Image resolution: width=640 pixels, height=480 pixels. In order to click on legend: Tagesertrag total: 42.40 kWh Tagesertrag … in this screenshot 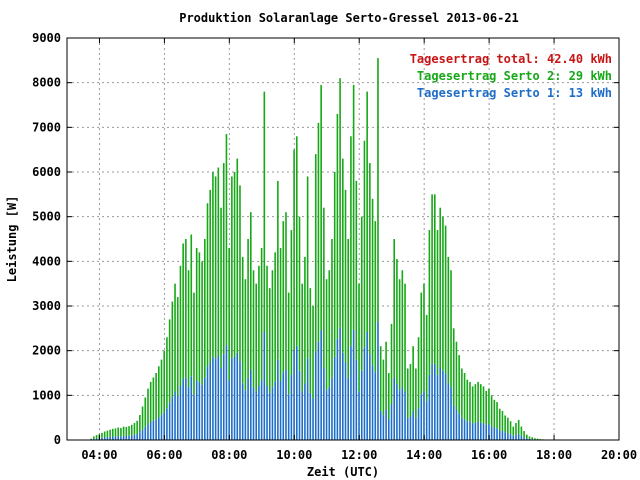, I will do `click(511, 76)`.